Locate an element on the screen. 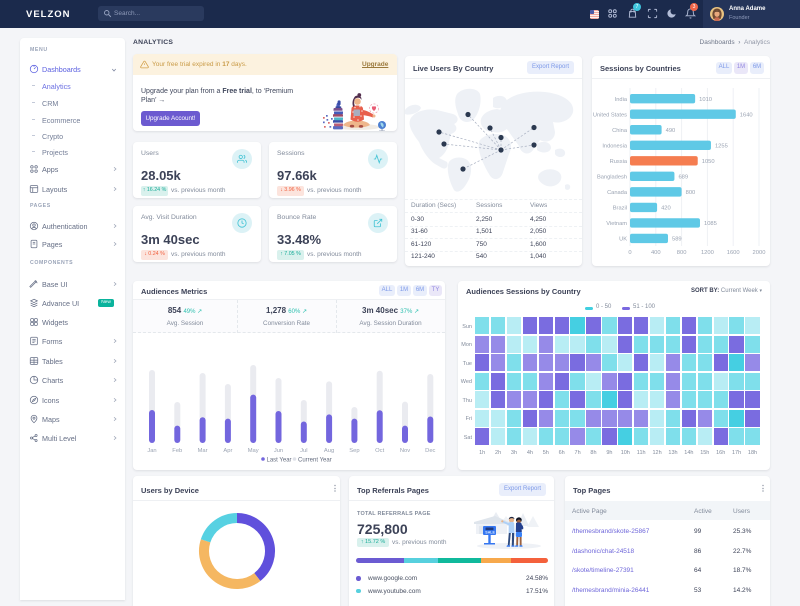  svg-text: 2000 is located at coordinates (759, 253).